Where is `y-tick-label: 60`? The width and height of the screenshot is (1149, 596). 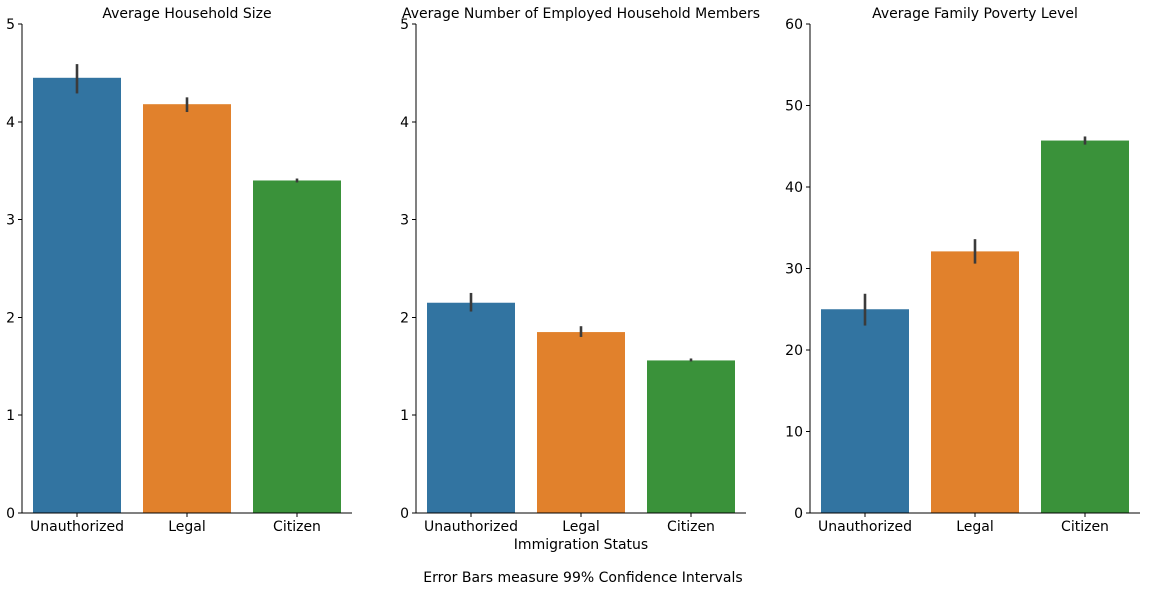
y-tick-label: 60 is located at coordinates (794, 25).